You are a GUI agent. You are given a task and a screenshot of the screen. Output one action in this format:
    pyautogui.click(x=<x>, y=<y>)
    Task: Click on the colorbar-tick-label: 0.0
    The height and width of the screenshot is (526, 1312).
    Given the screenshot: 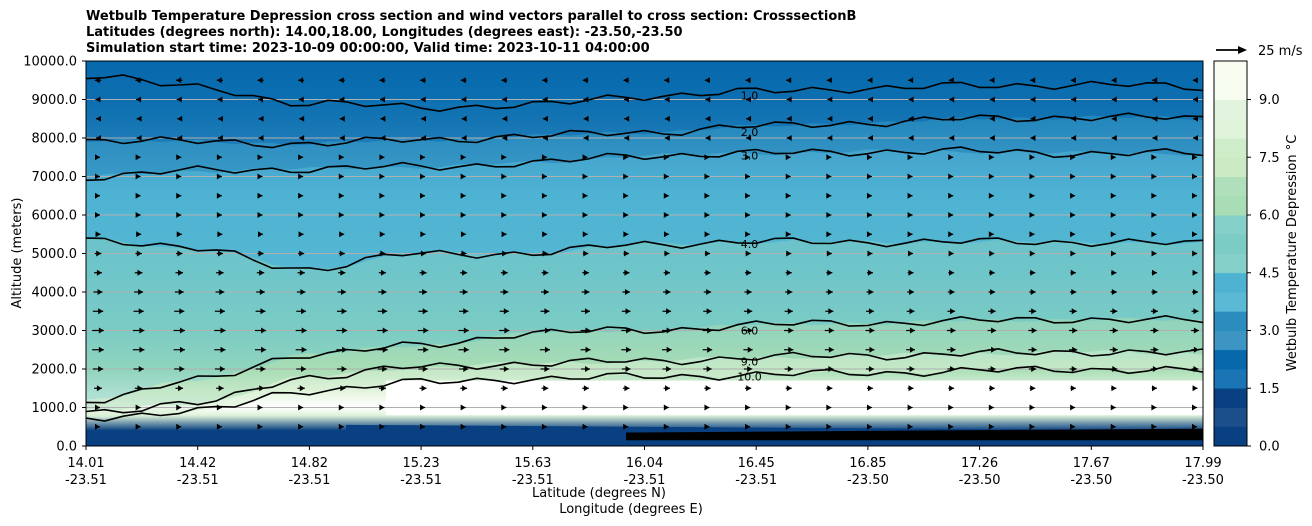 What is the action you would take?
    pyautogui.click(x=1269, y=447)
    